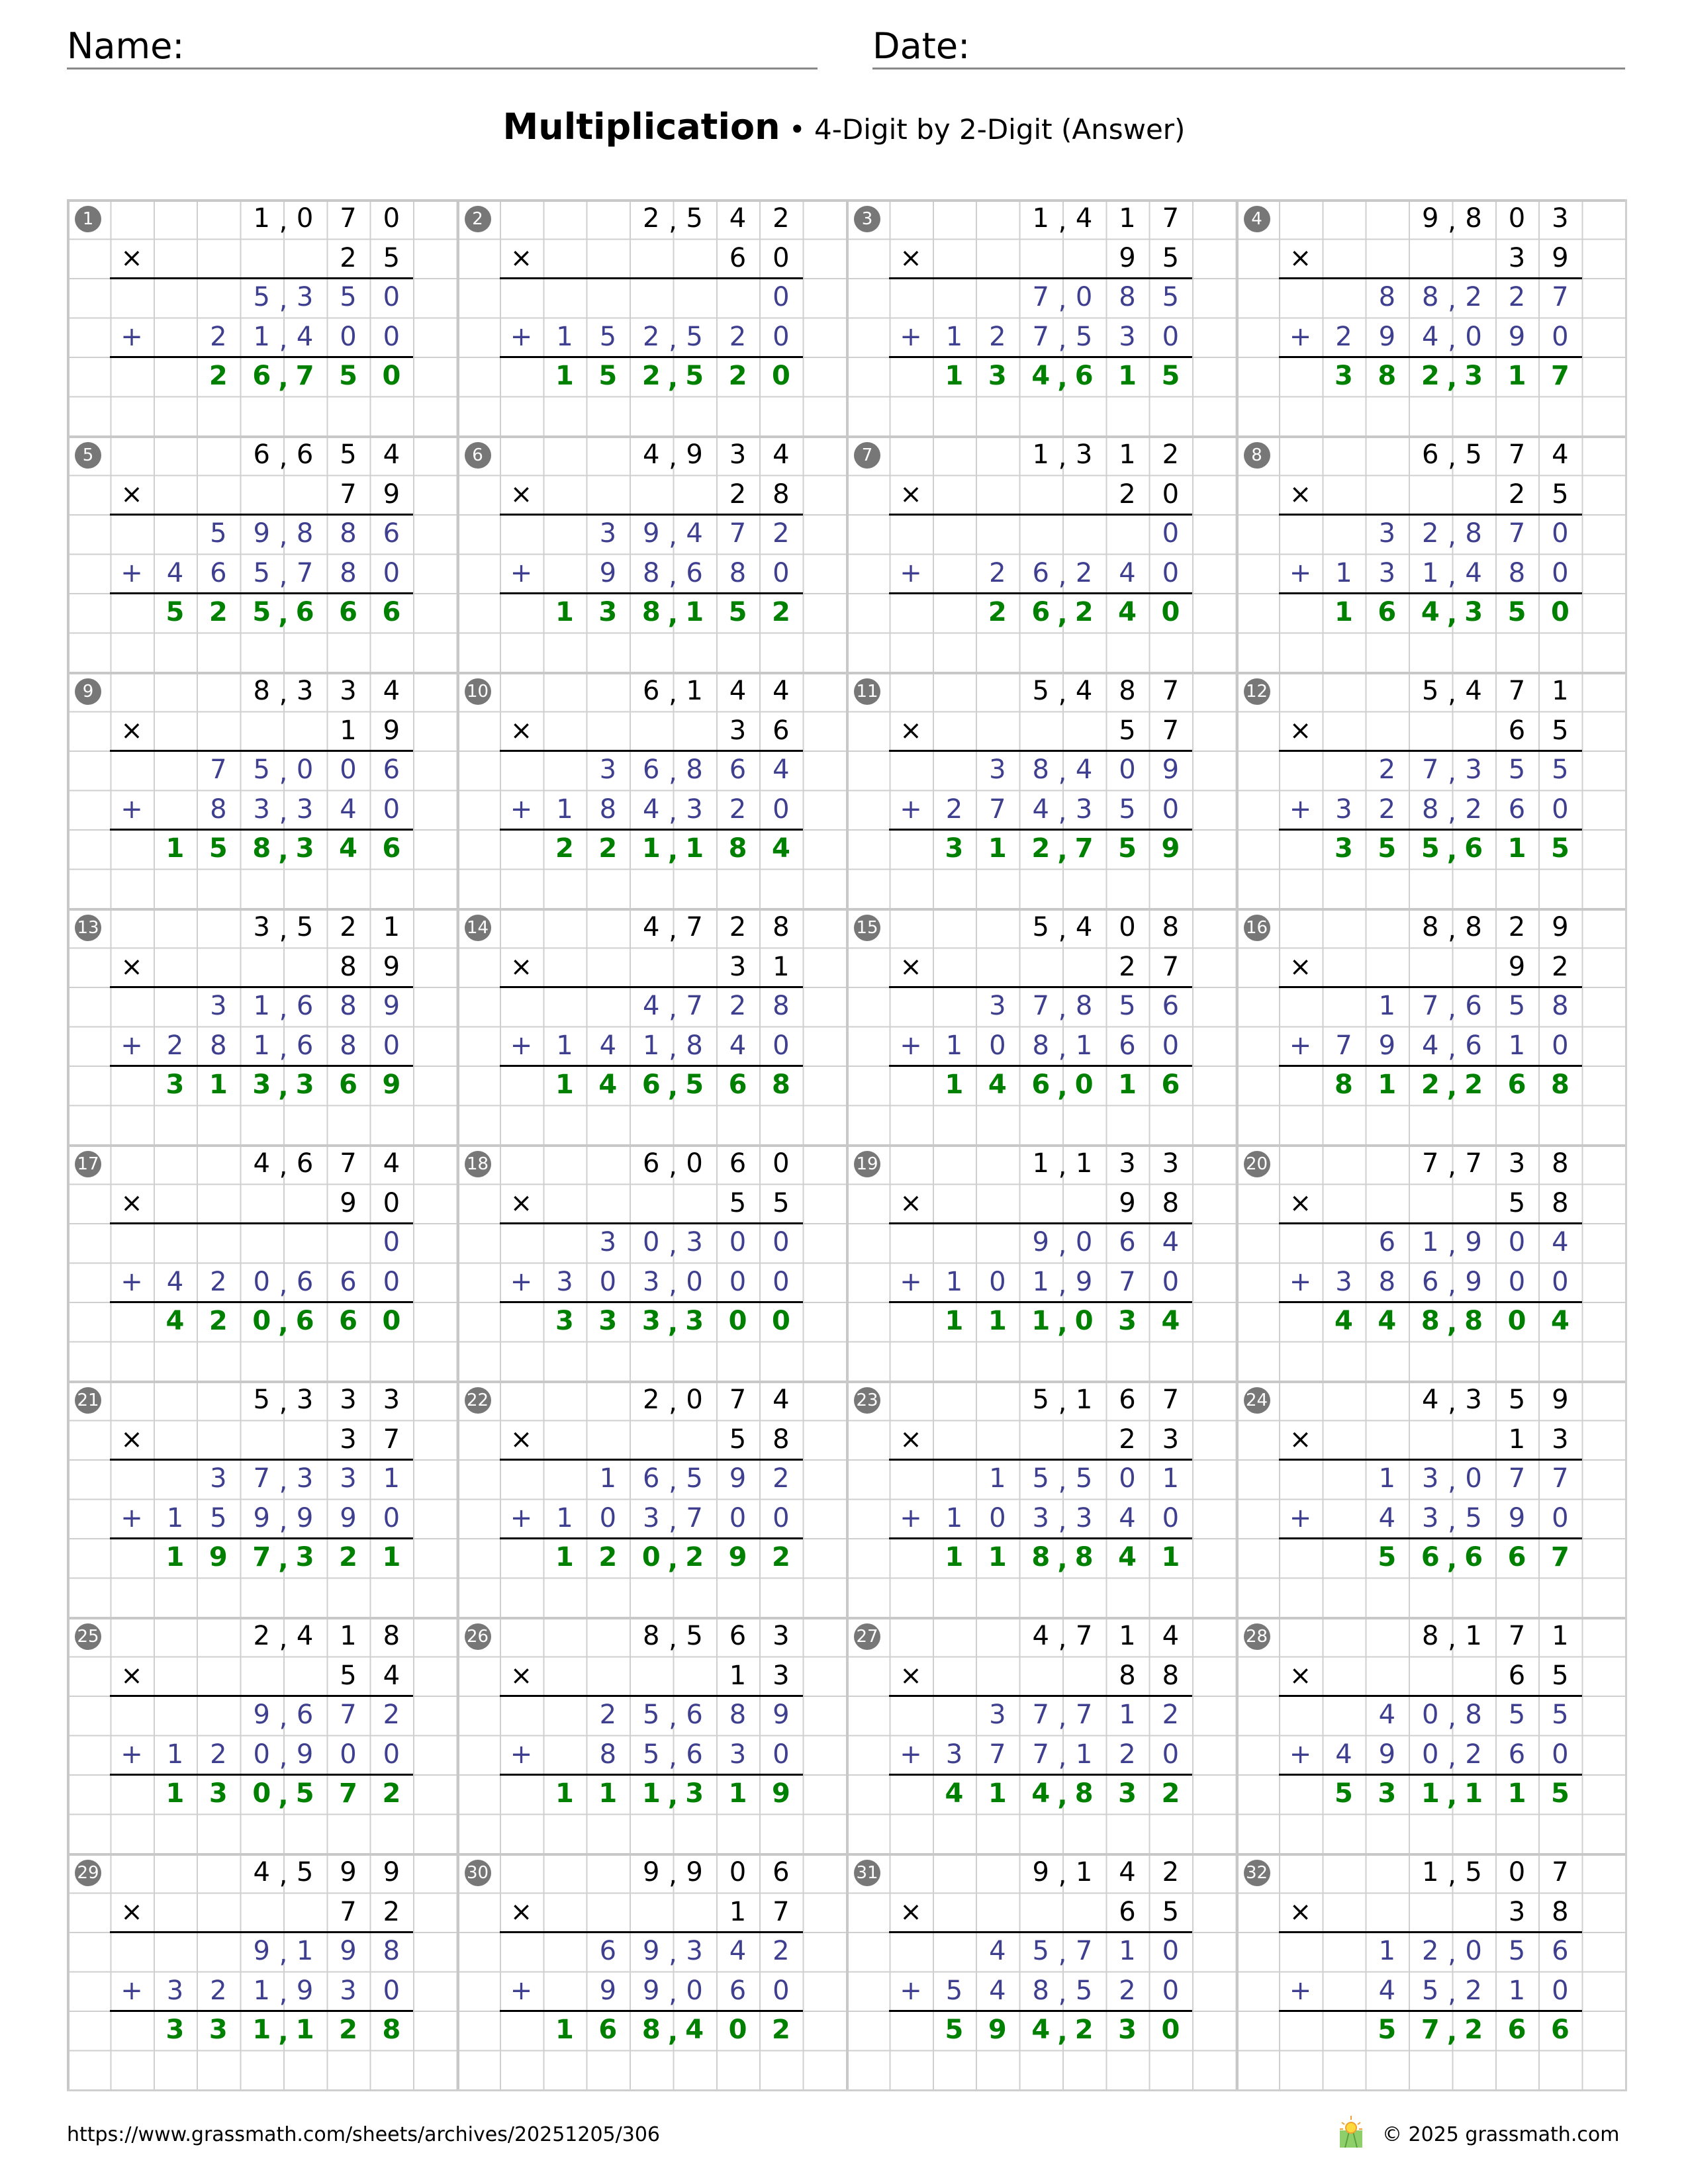 This screenshot has width=1688, height=2184. Describe the element at coordinates (1248, 68) in the screenshot. I see `date-line` at that location.